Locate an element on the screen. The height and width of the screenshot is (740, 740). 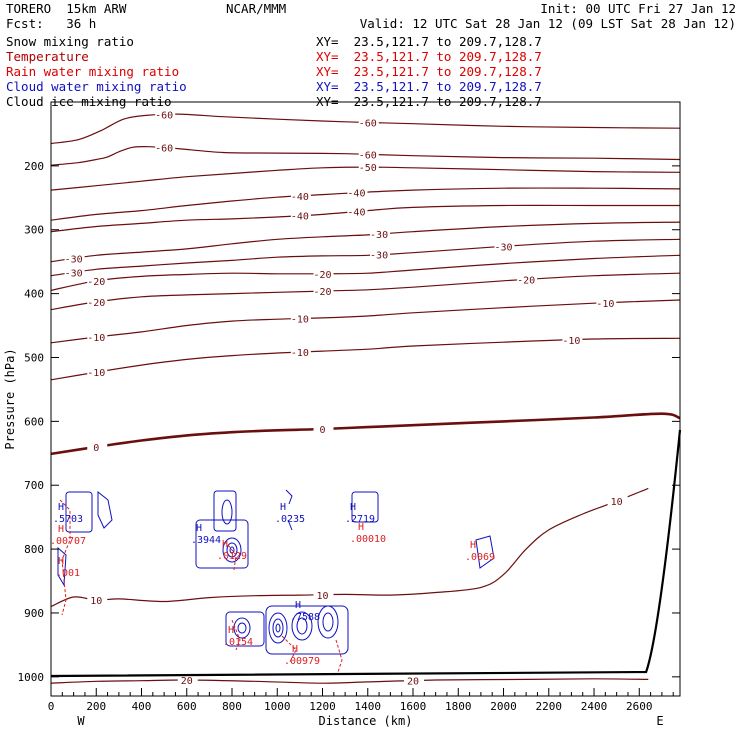
rain-water-max-label: .00979 is located at coordinates (302, 661).